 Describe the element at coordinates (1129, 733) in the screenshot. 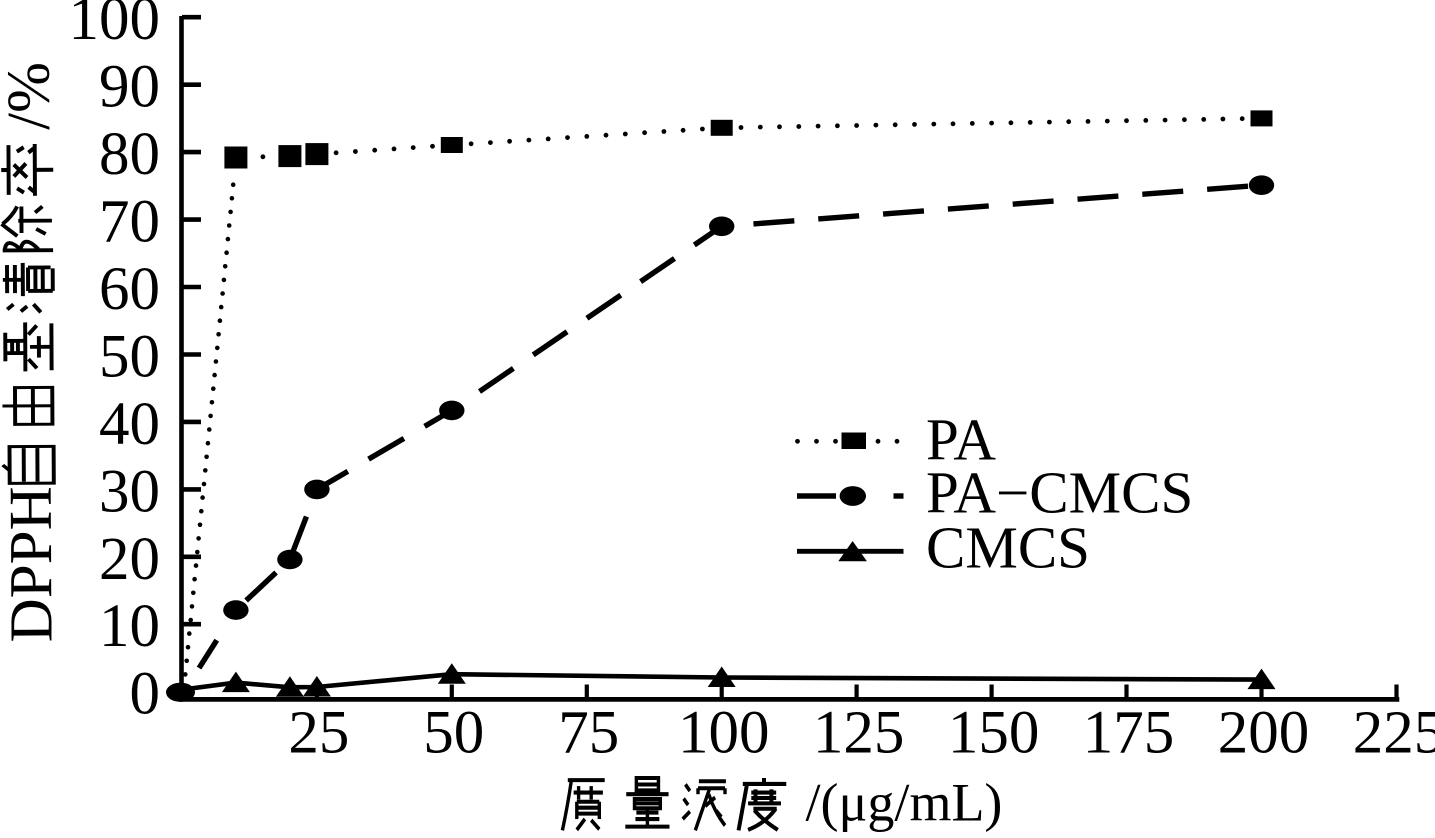

I see `svg-text: 175` at that location.